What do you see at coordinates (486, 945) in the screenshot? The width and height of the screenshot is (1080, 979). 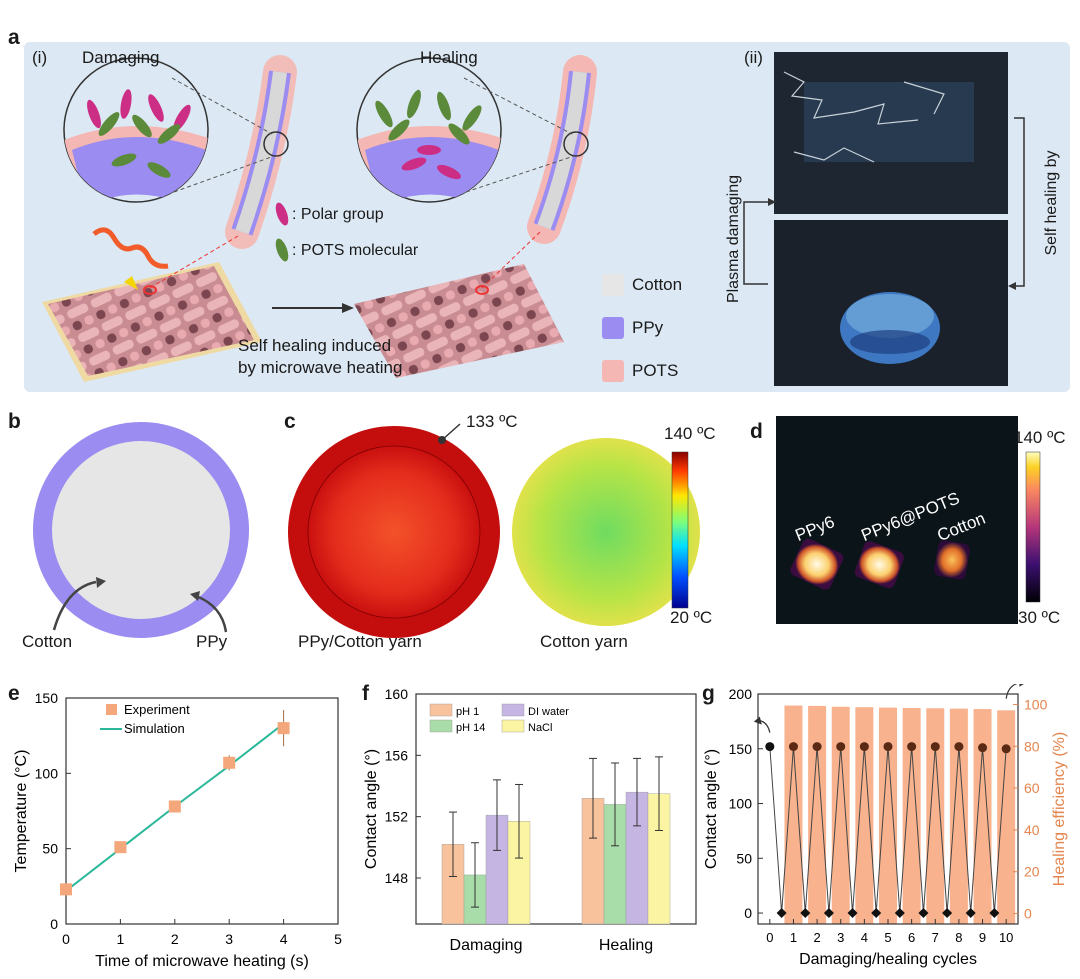 I see `x-category-label: Damaging` at bounding box center [486, 945].